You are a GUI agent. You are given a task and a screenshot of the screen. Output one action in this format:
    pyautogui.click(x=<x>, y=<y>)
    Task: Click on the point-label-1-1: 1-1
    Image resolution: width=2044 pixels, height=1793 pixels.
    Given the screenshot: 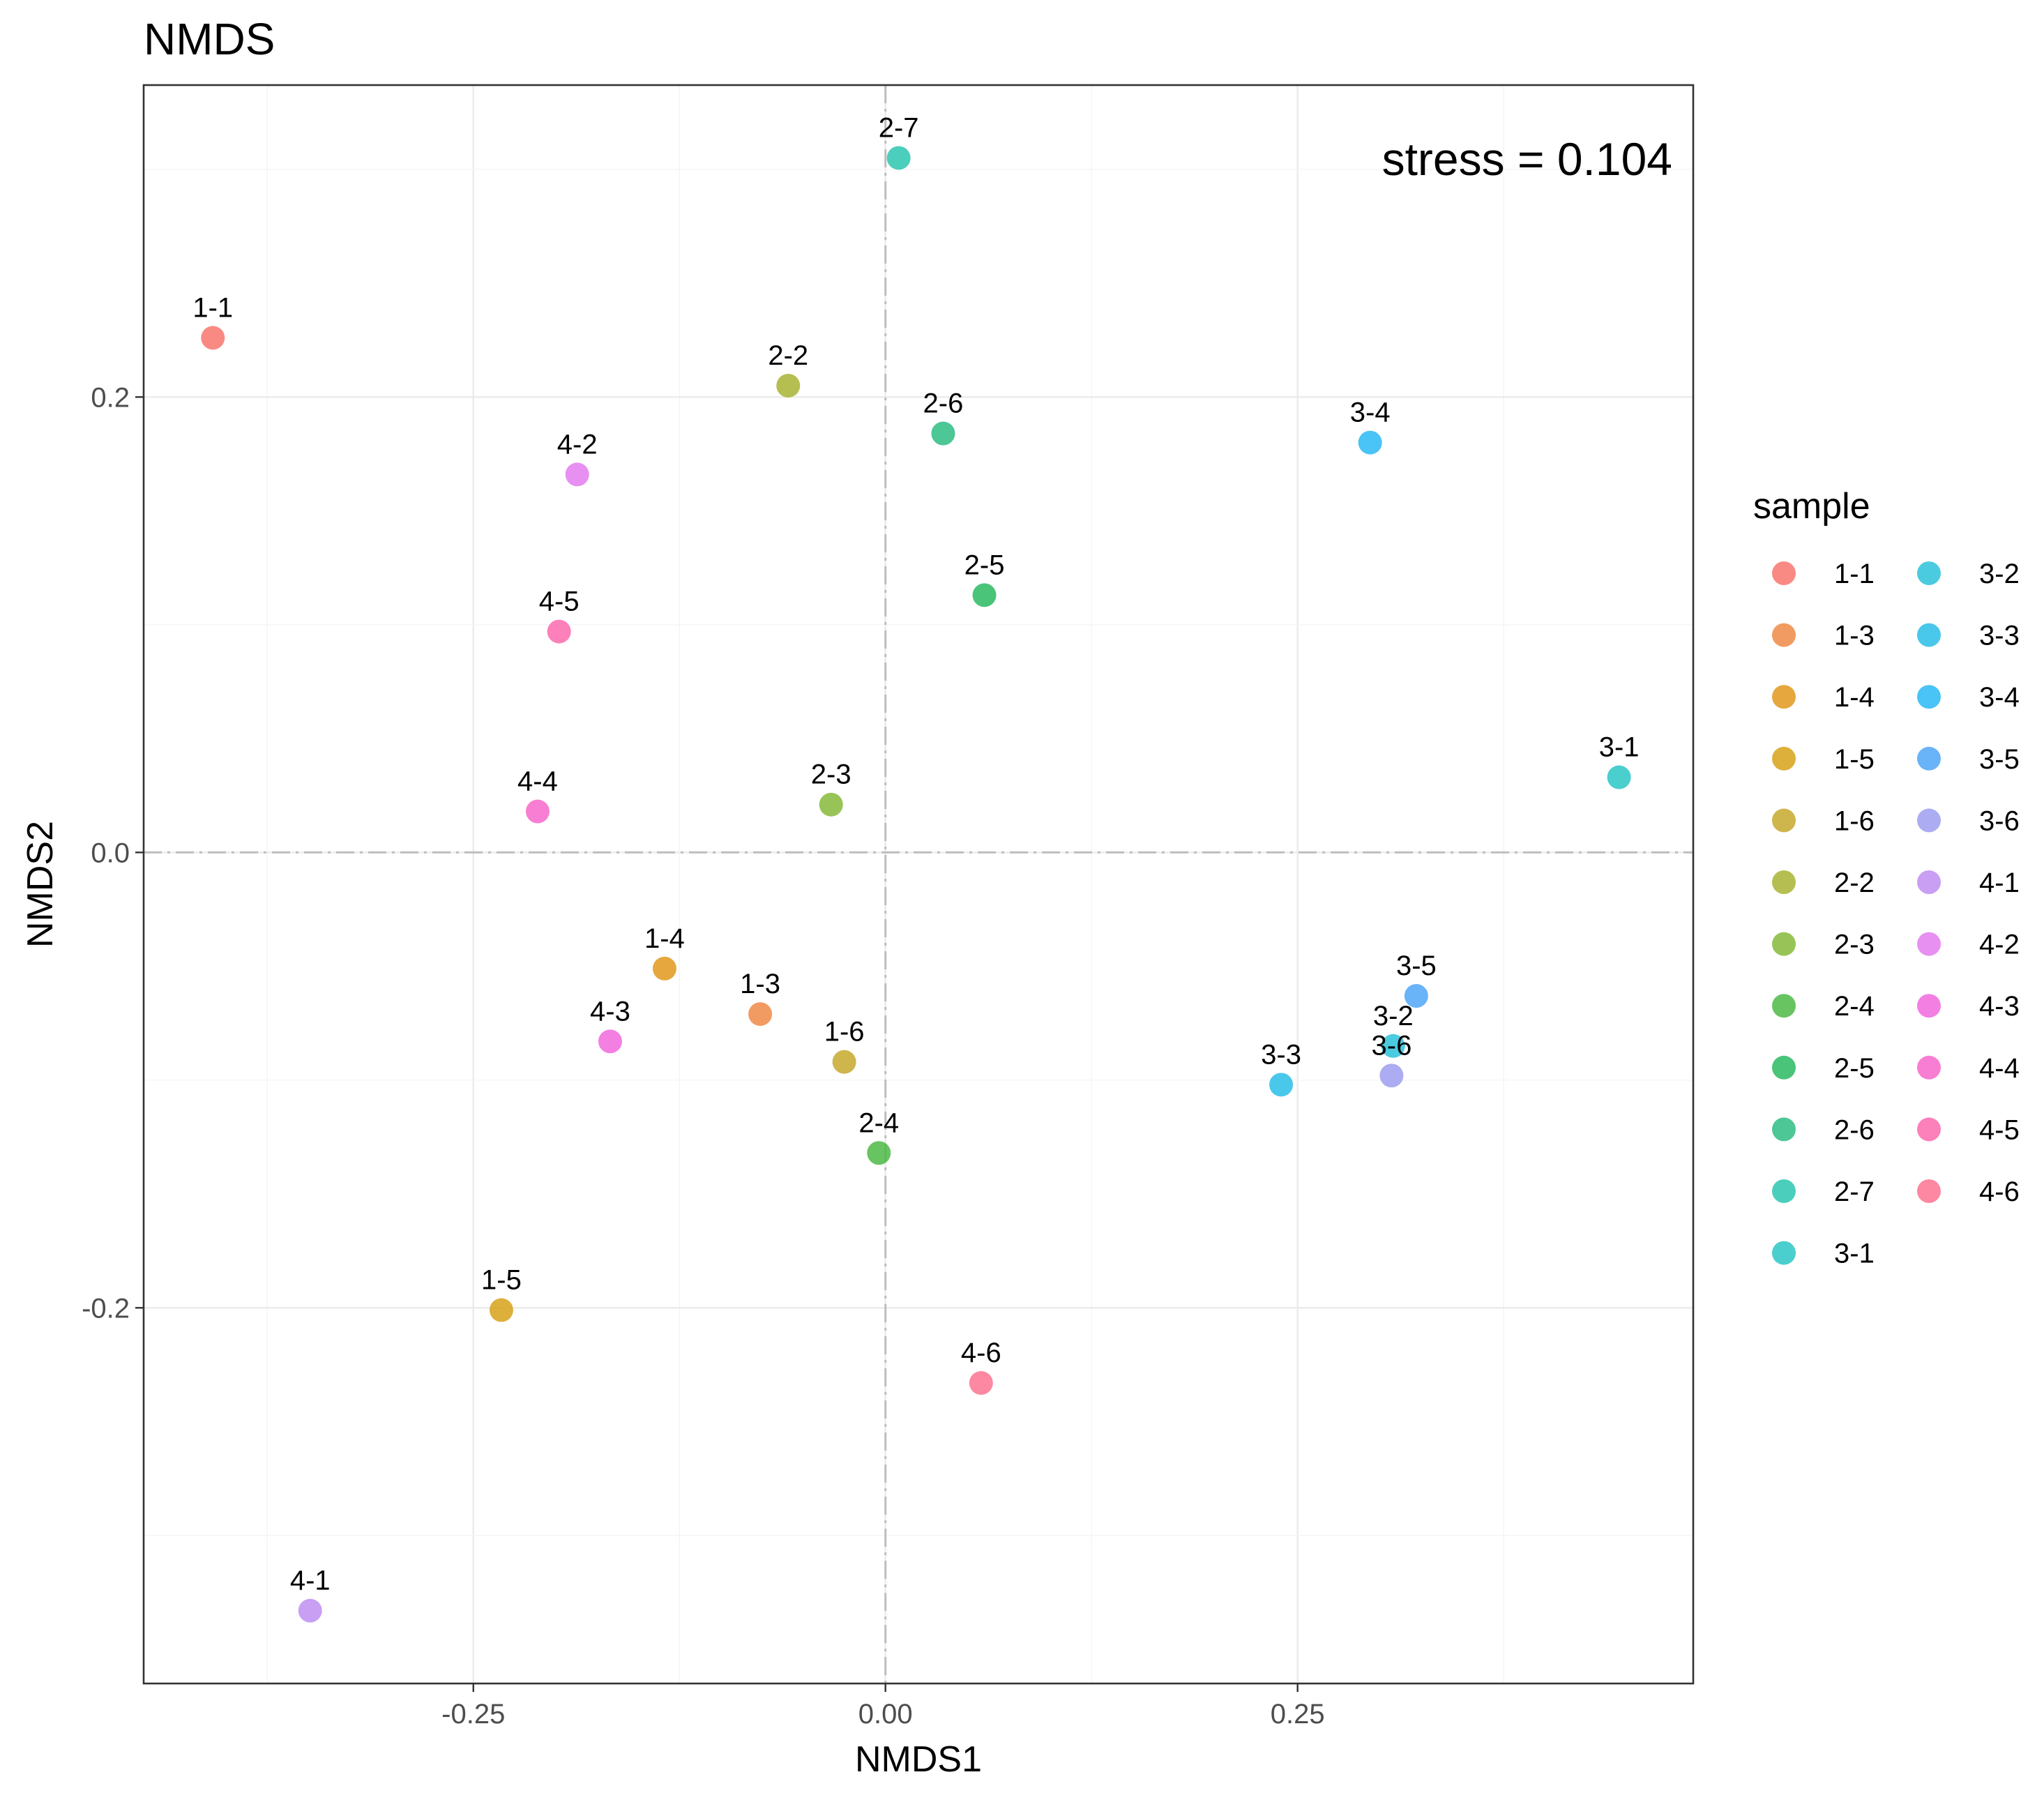 What is the action you would take?
    pyautogui.click(x=212, y=307)
    